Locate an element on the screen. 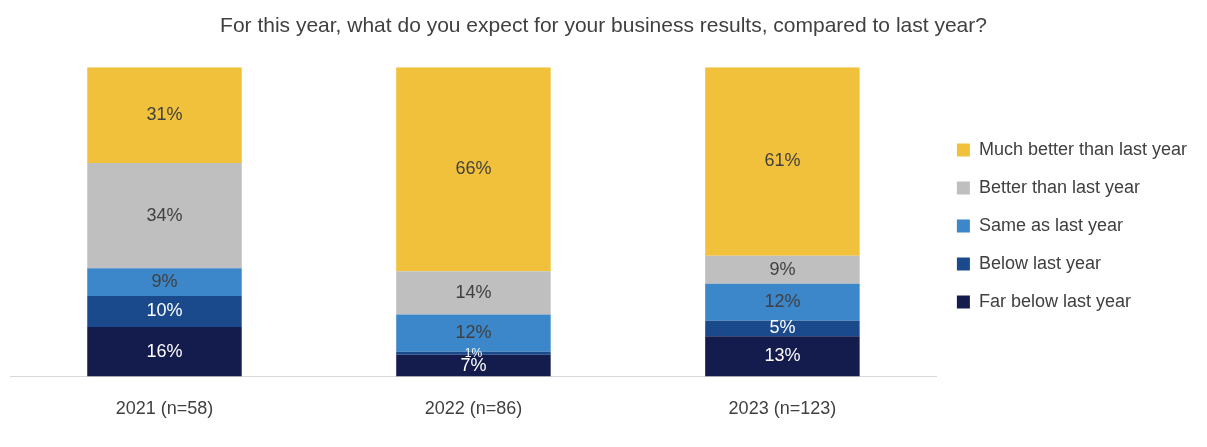 Image resolution: width=1207 pixels, height=447 pixels. data-label: 5% is located at coordinates (782, 327).